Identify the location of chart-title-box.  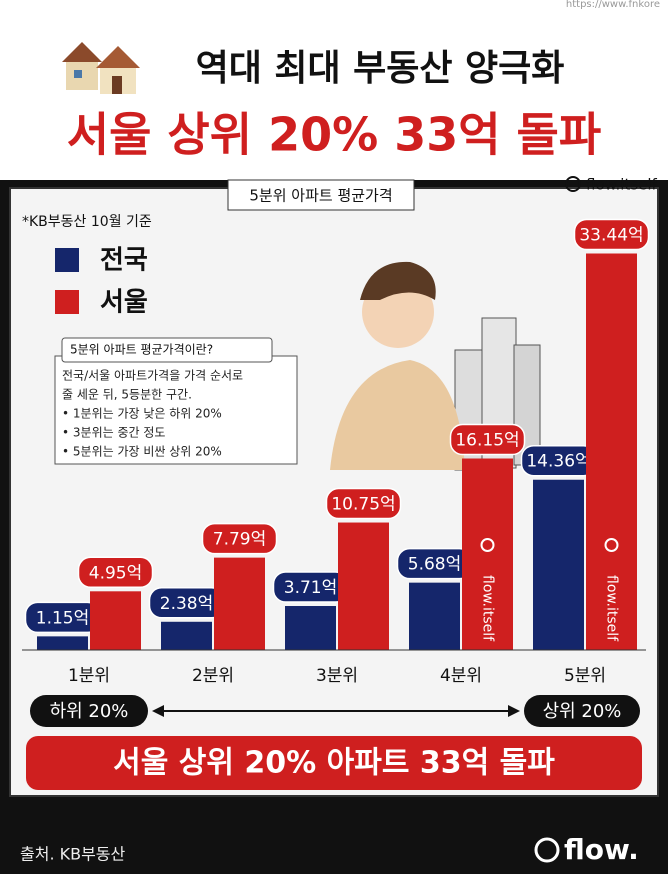
(321, 195).